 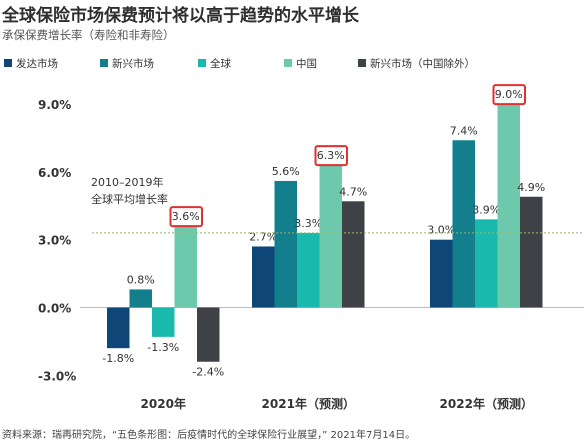 I want to click on data-label: 3.9%, so click(x=486, y=209).